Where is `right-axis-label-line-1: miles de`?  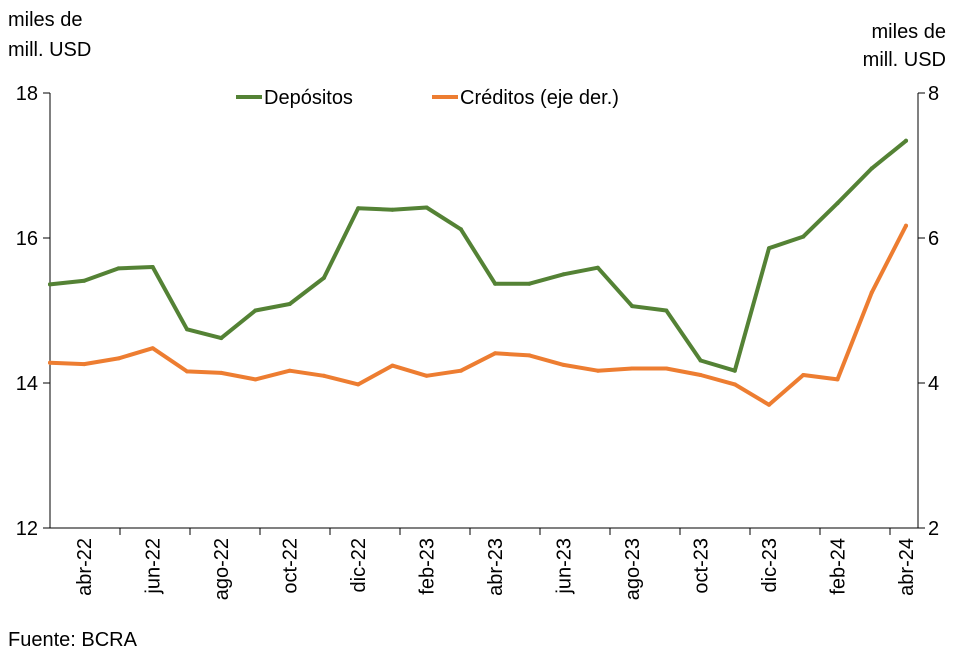
right-axis-label-line-1: miles de is located at coordinates (909, 32).